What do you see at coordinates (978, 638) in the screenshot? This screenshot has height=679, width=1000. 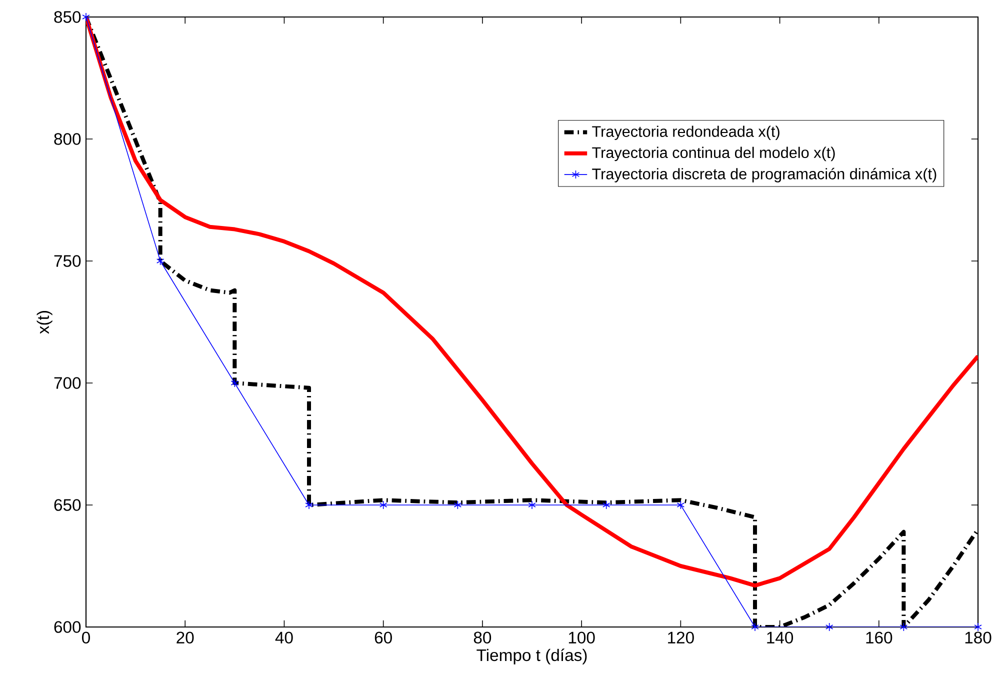 I see `x-tick-label: 180` at bounding box center [978, 638].